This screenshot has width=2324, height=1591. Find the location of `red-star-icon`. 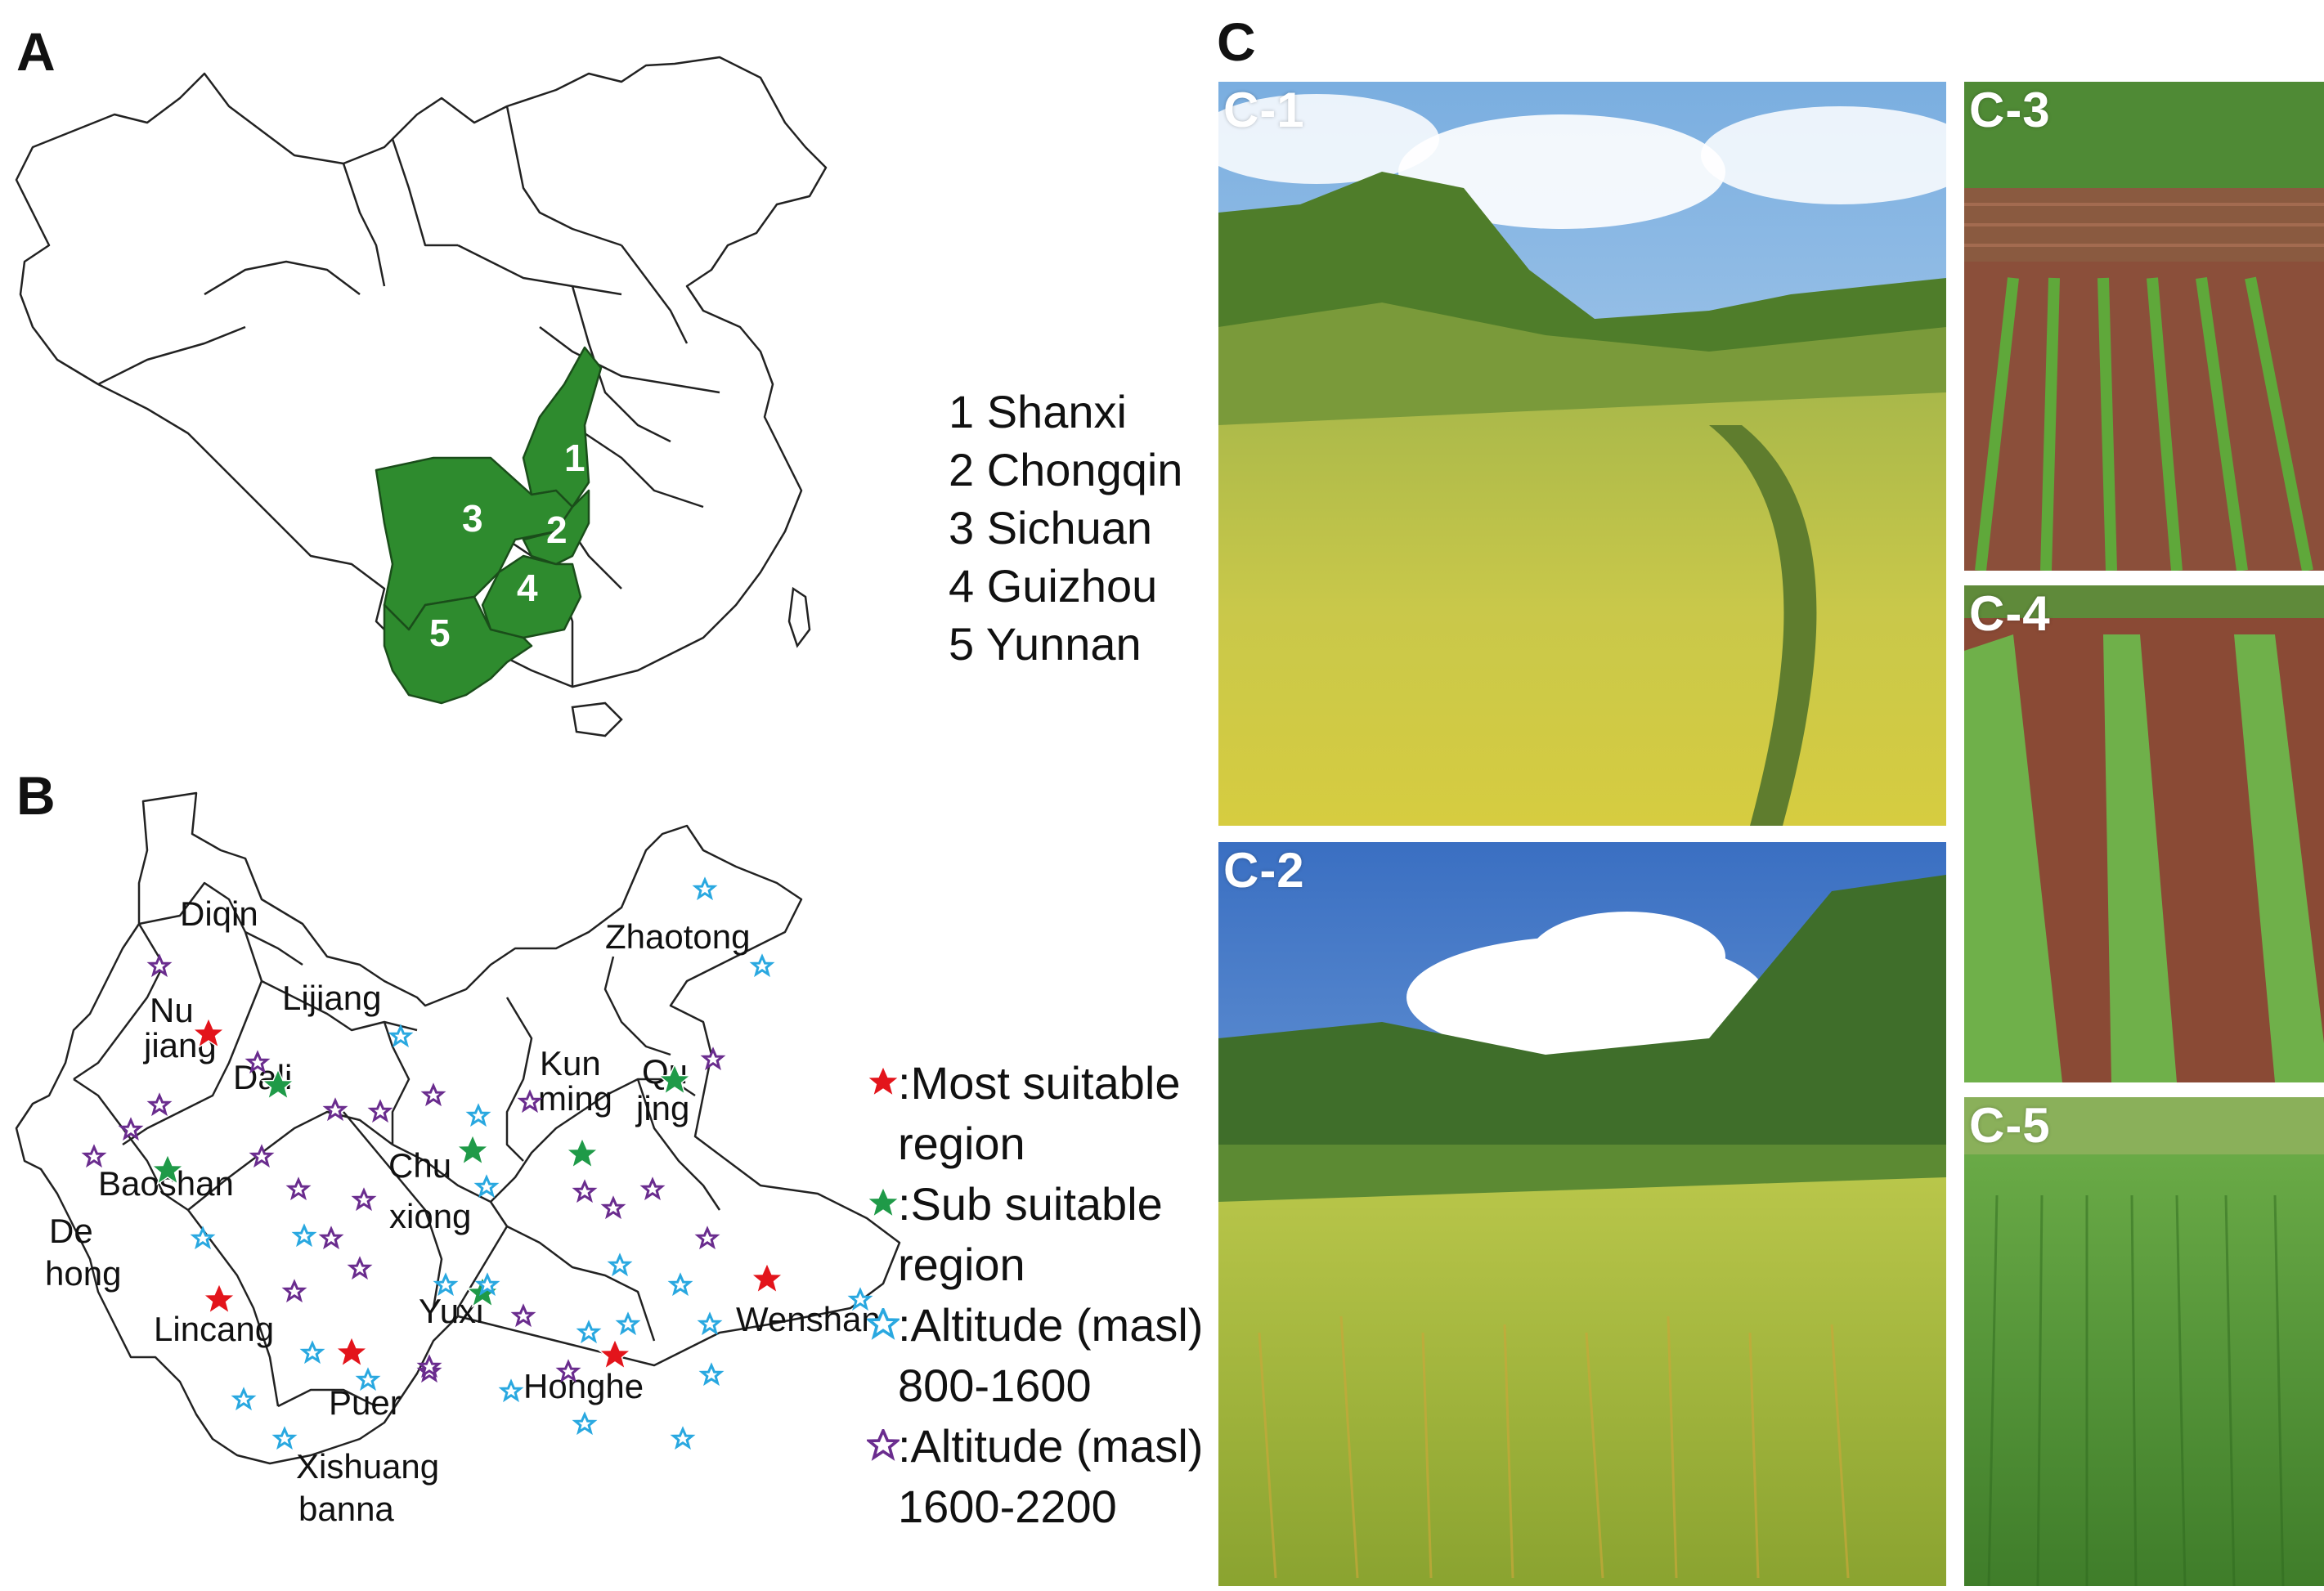

red-star-icon is located at coordinates (883, 1081).